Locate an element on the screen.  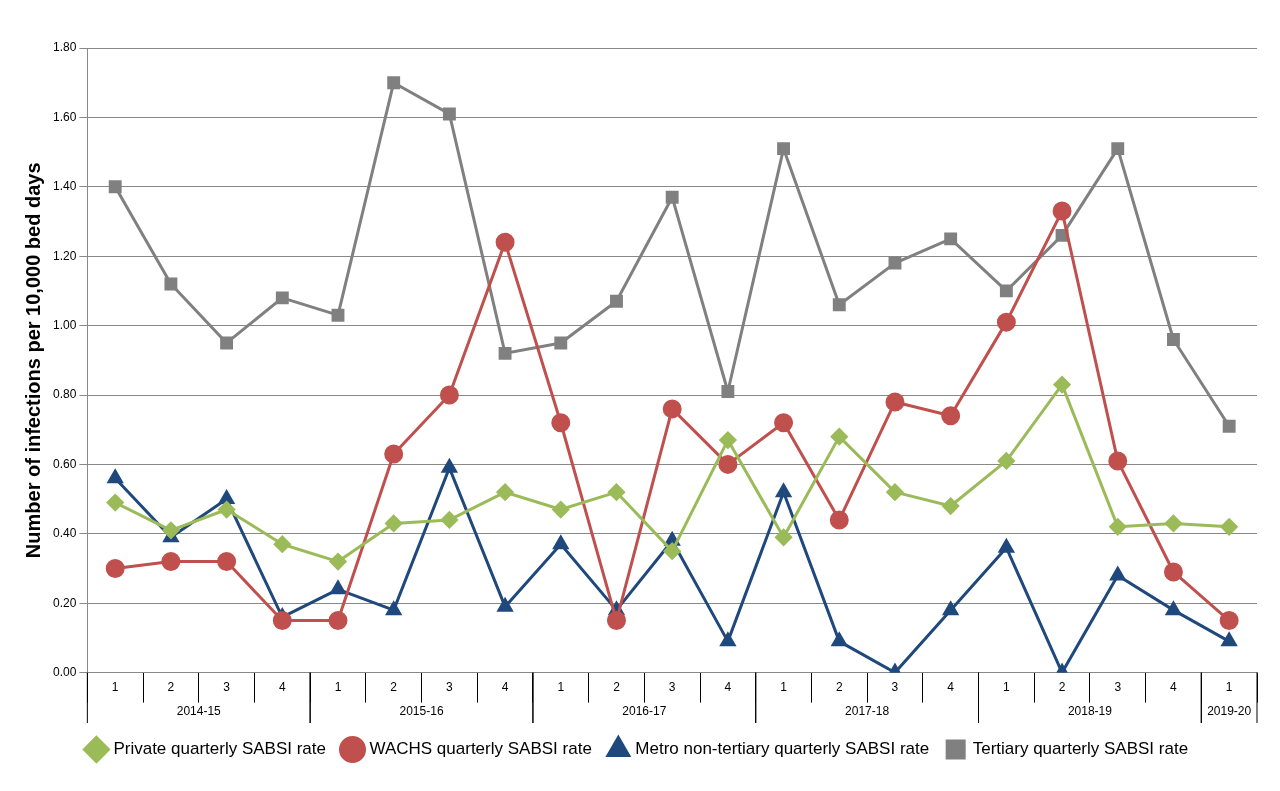
legend-label: WACHS quarterly SABSI rate is located at coordinates (480, 749).